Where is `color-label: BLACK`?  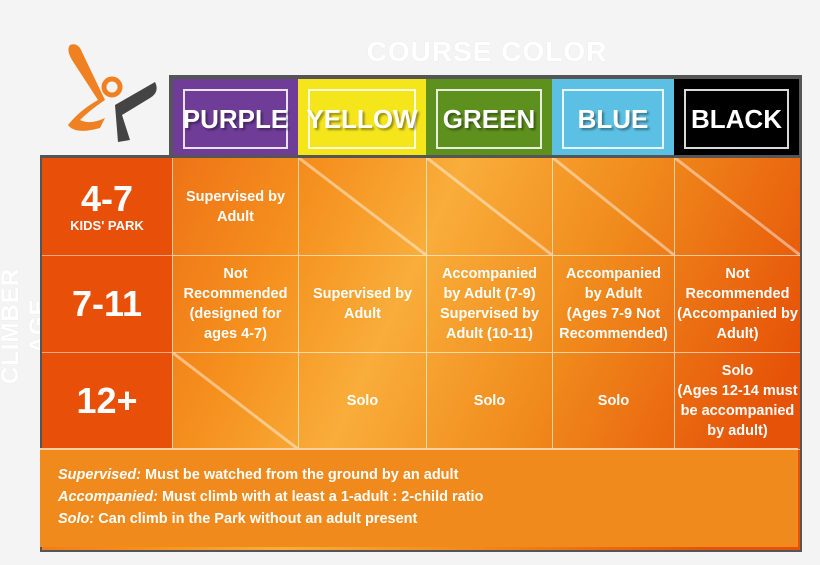
color-label: BLACK is located at coordinates (736, 118).